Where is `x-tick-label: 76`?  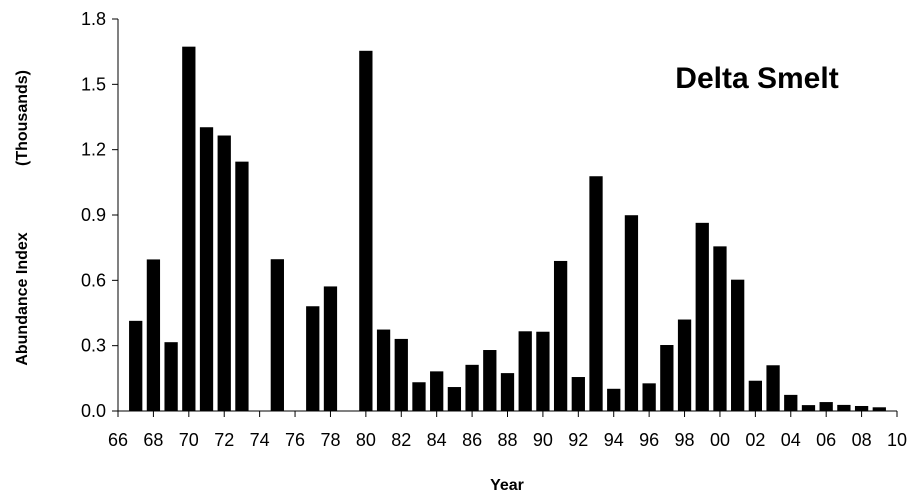
x-tick-label: 76 is located at coordinates (295, 440).